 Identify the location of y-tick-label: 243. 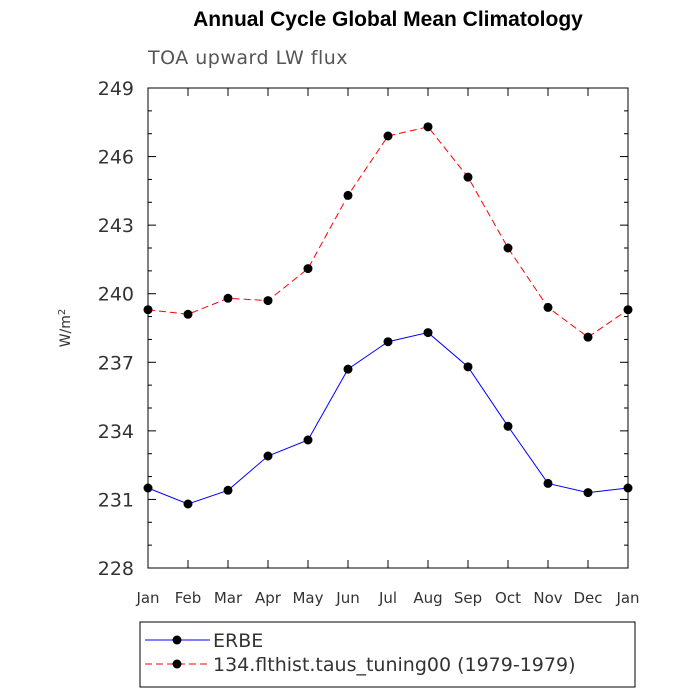
(116, 226).